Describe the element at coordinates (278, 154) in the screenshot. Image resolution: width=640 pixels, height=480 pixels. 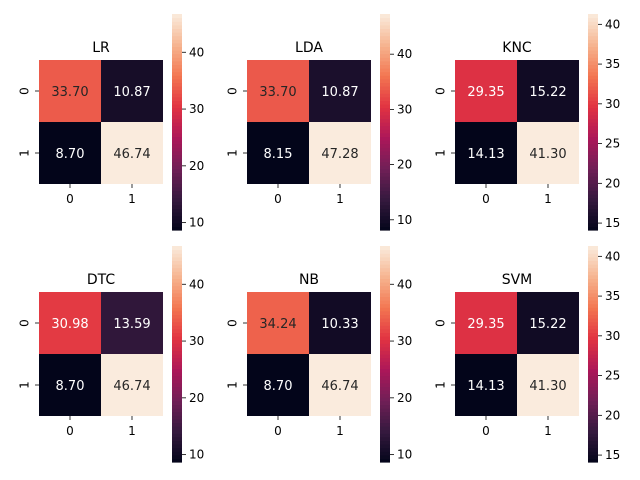
I see `heatmap-cell-label: 8.15` at that location.